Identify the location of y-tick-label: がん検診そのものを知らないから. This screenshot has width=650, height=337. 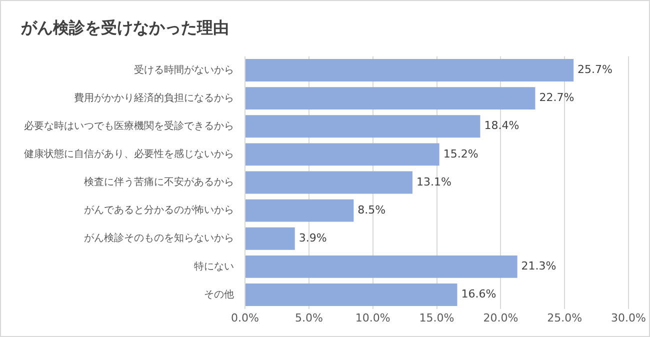
(159, 238).